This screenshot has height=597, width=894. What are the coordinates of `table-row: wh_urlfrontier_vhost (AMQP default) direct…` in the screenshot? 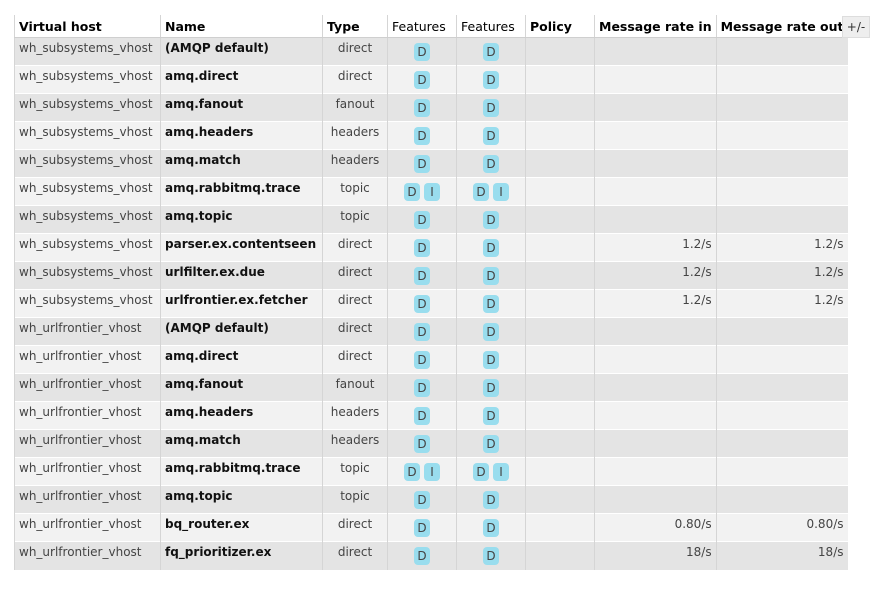 It's located at (431, 331).